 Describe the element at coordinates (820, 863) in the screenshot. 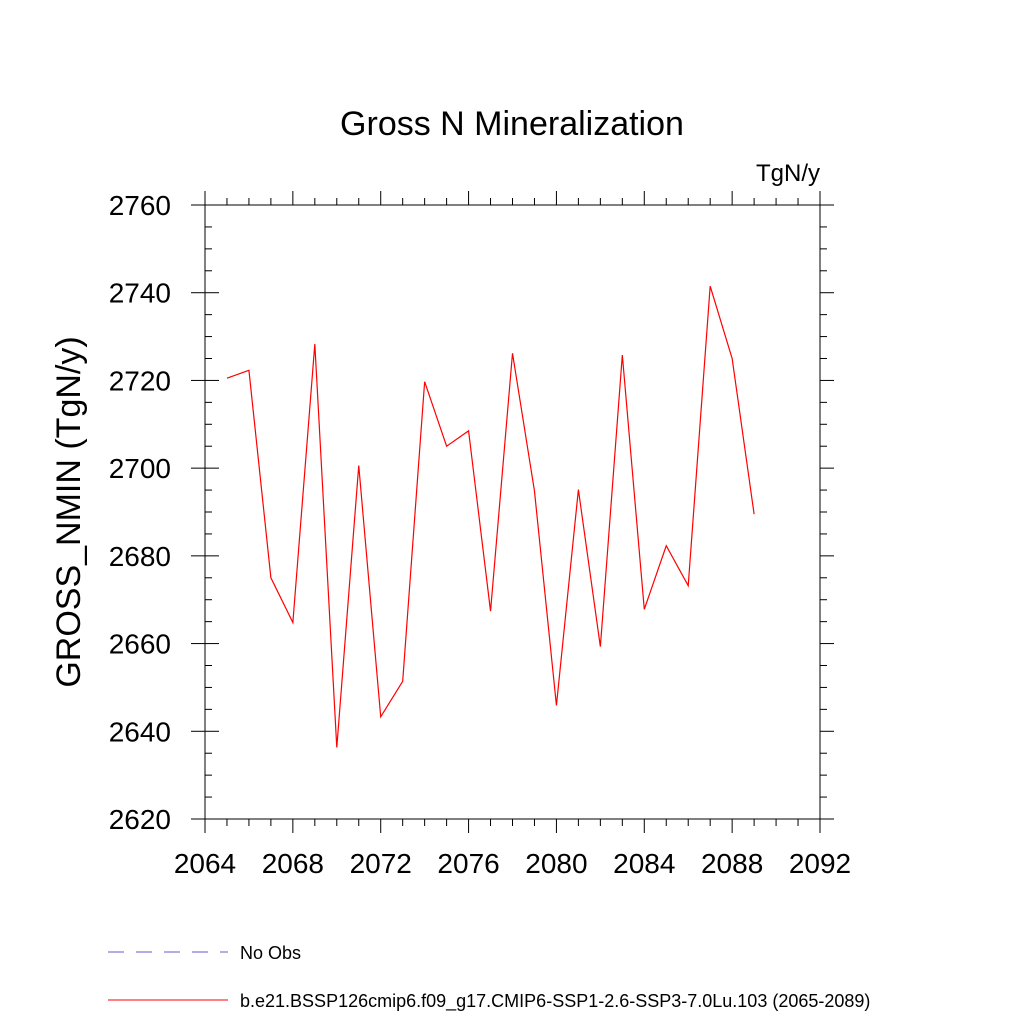

I see `x-tick-label: 2092` at that location.